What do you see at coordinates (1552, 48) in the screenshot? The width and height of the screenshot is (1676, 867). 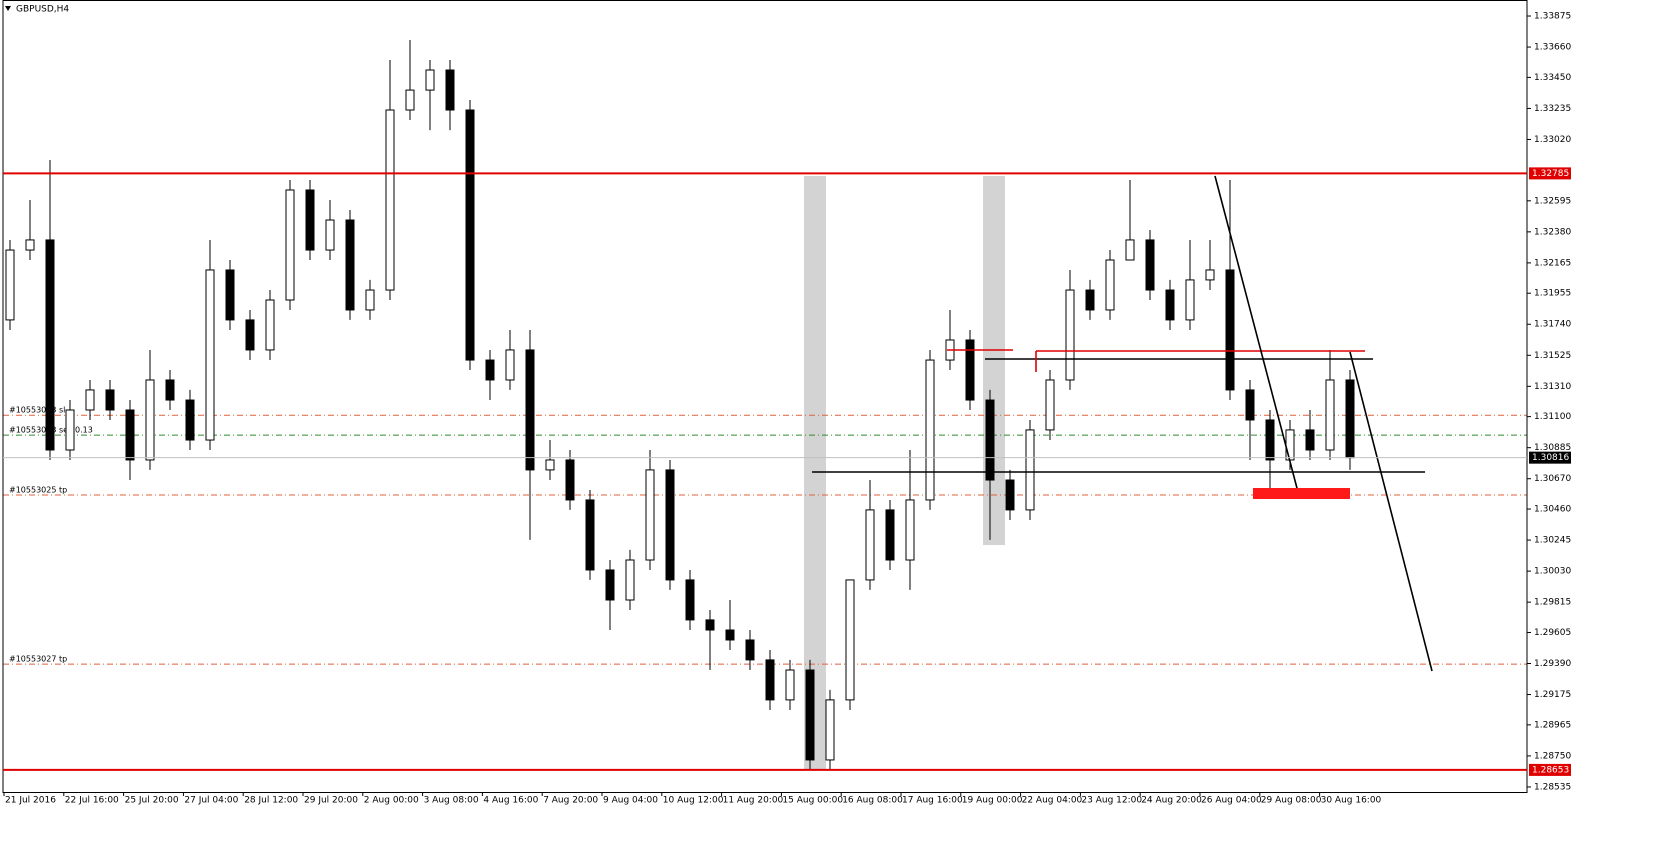 I see `y-tick-label: 1.33660` at bounding box center [1552, 48].